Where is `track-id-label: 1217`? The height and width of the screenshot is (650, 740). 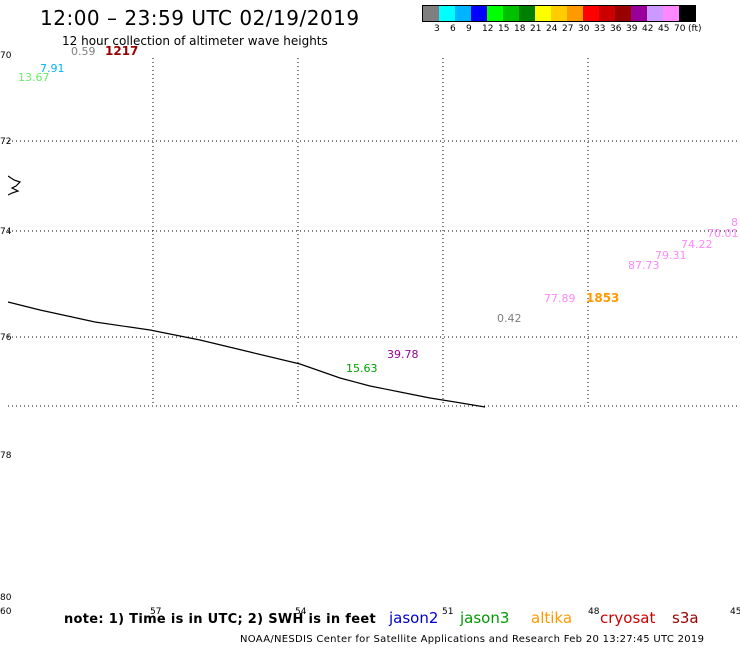
track-id-label: 1217 is located at coordinates (122, 51).